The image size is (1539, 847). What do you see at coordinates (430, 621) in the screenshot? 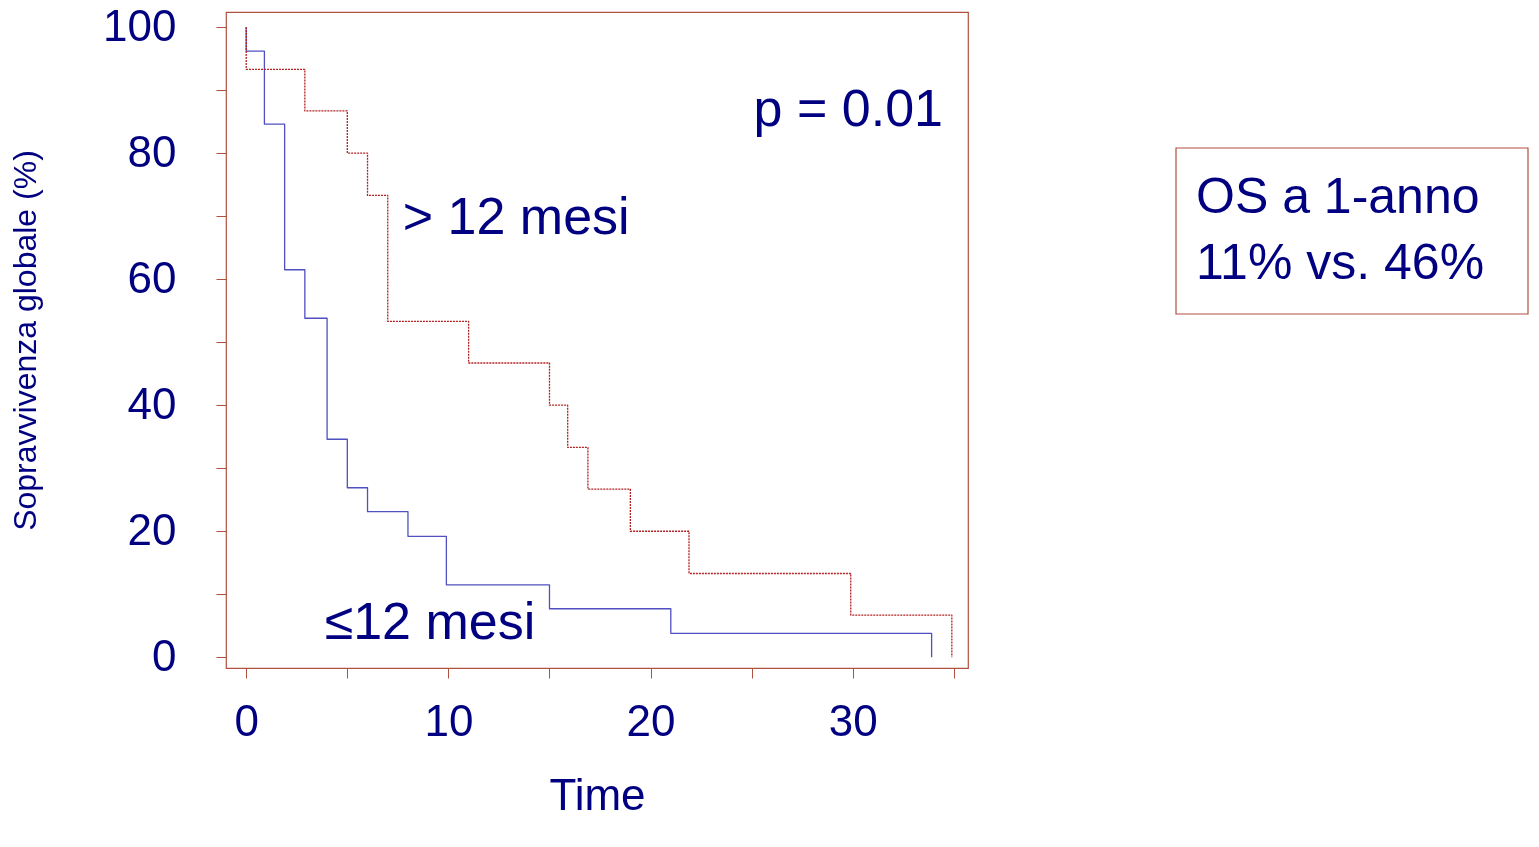
I see `series-label: ≤12 mesi` at bounding box center [430, 621].